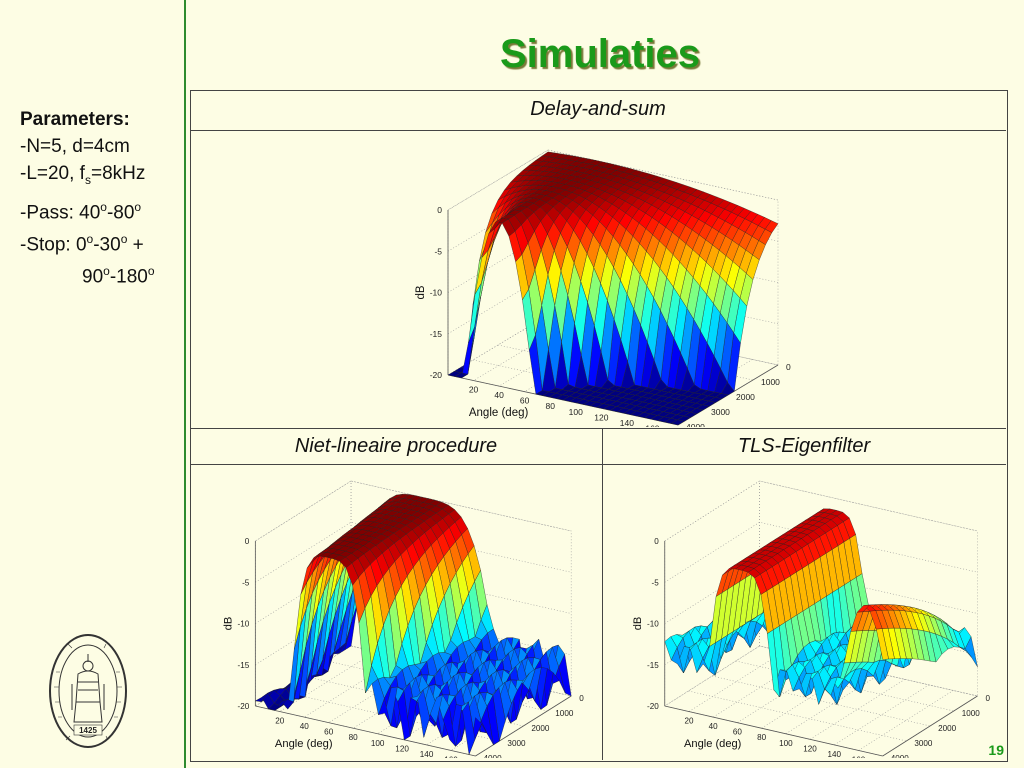 The image size is (1024, 768). What do you see at coordinates (602, 594) in the screenshot?
I see `table-column-divider` at bounding box center [602, 594].